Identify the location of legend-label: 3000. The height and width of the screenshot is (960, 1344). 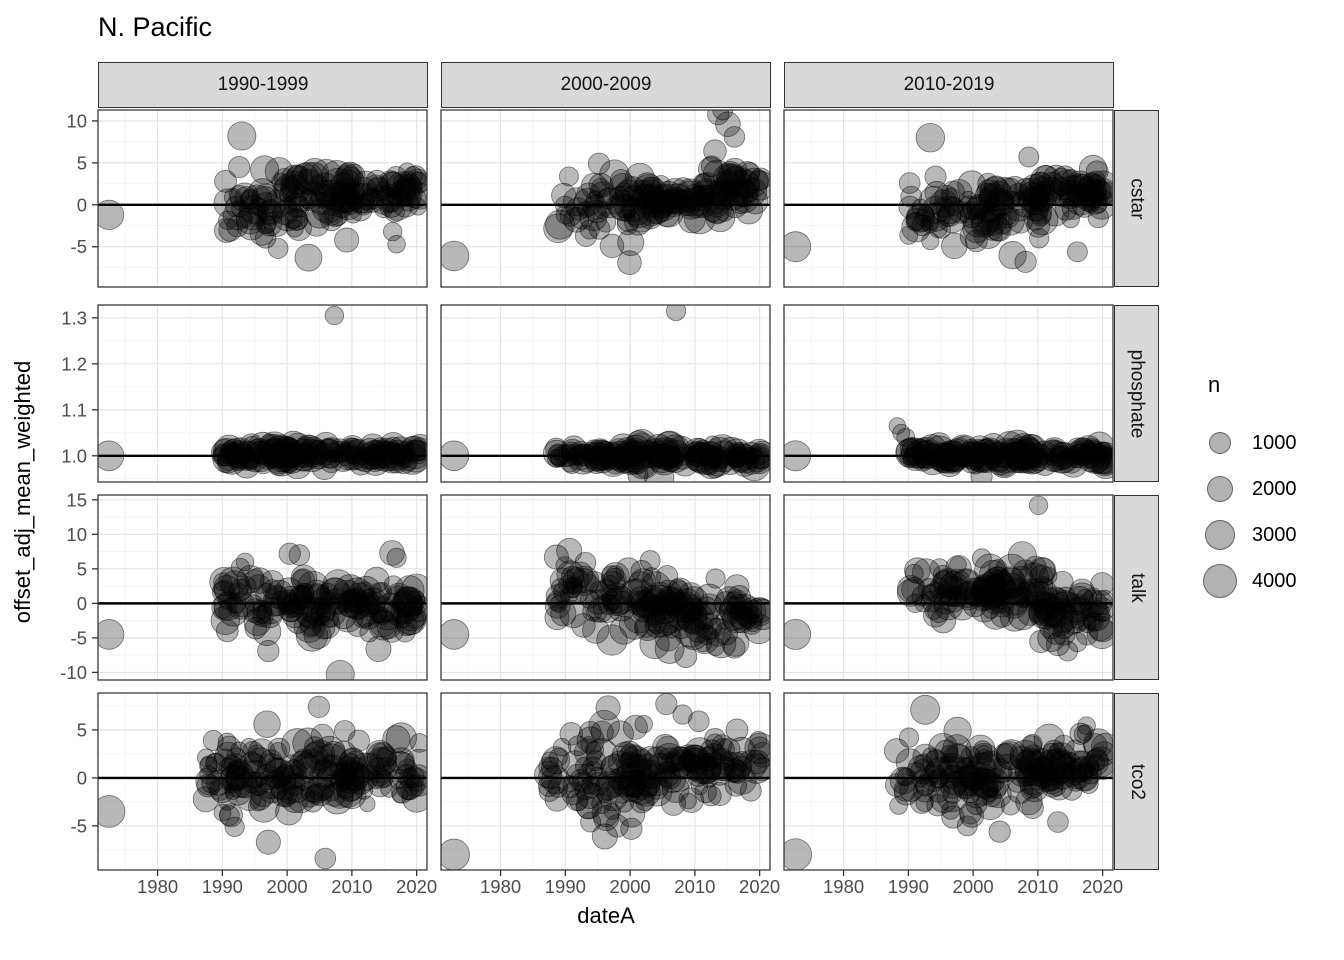
(1274, 534).